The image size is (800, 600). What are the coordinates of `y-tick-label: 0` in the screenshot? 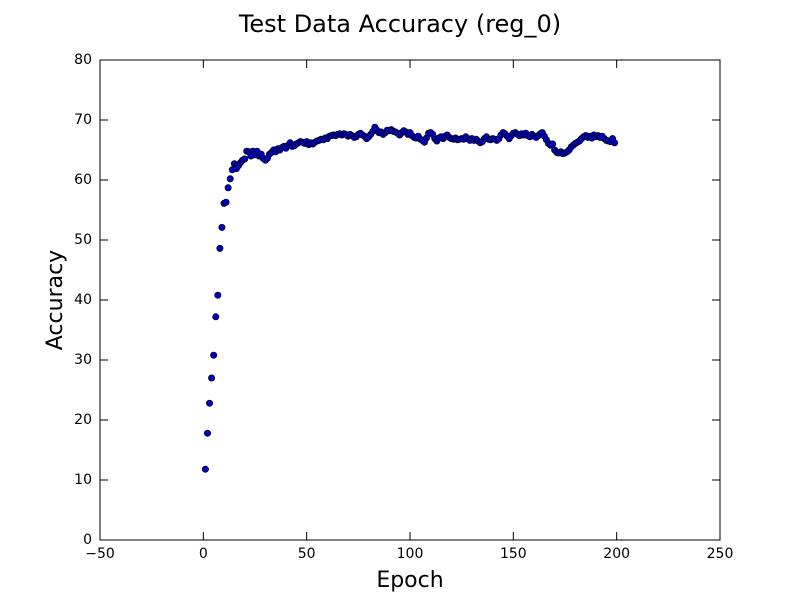 It's located at (87, 540).